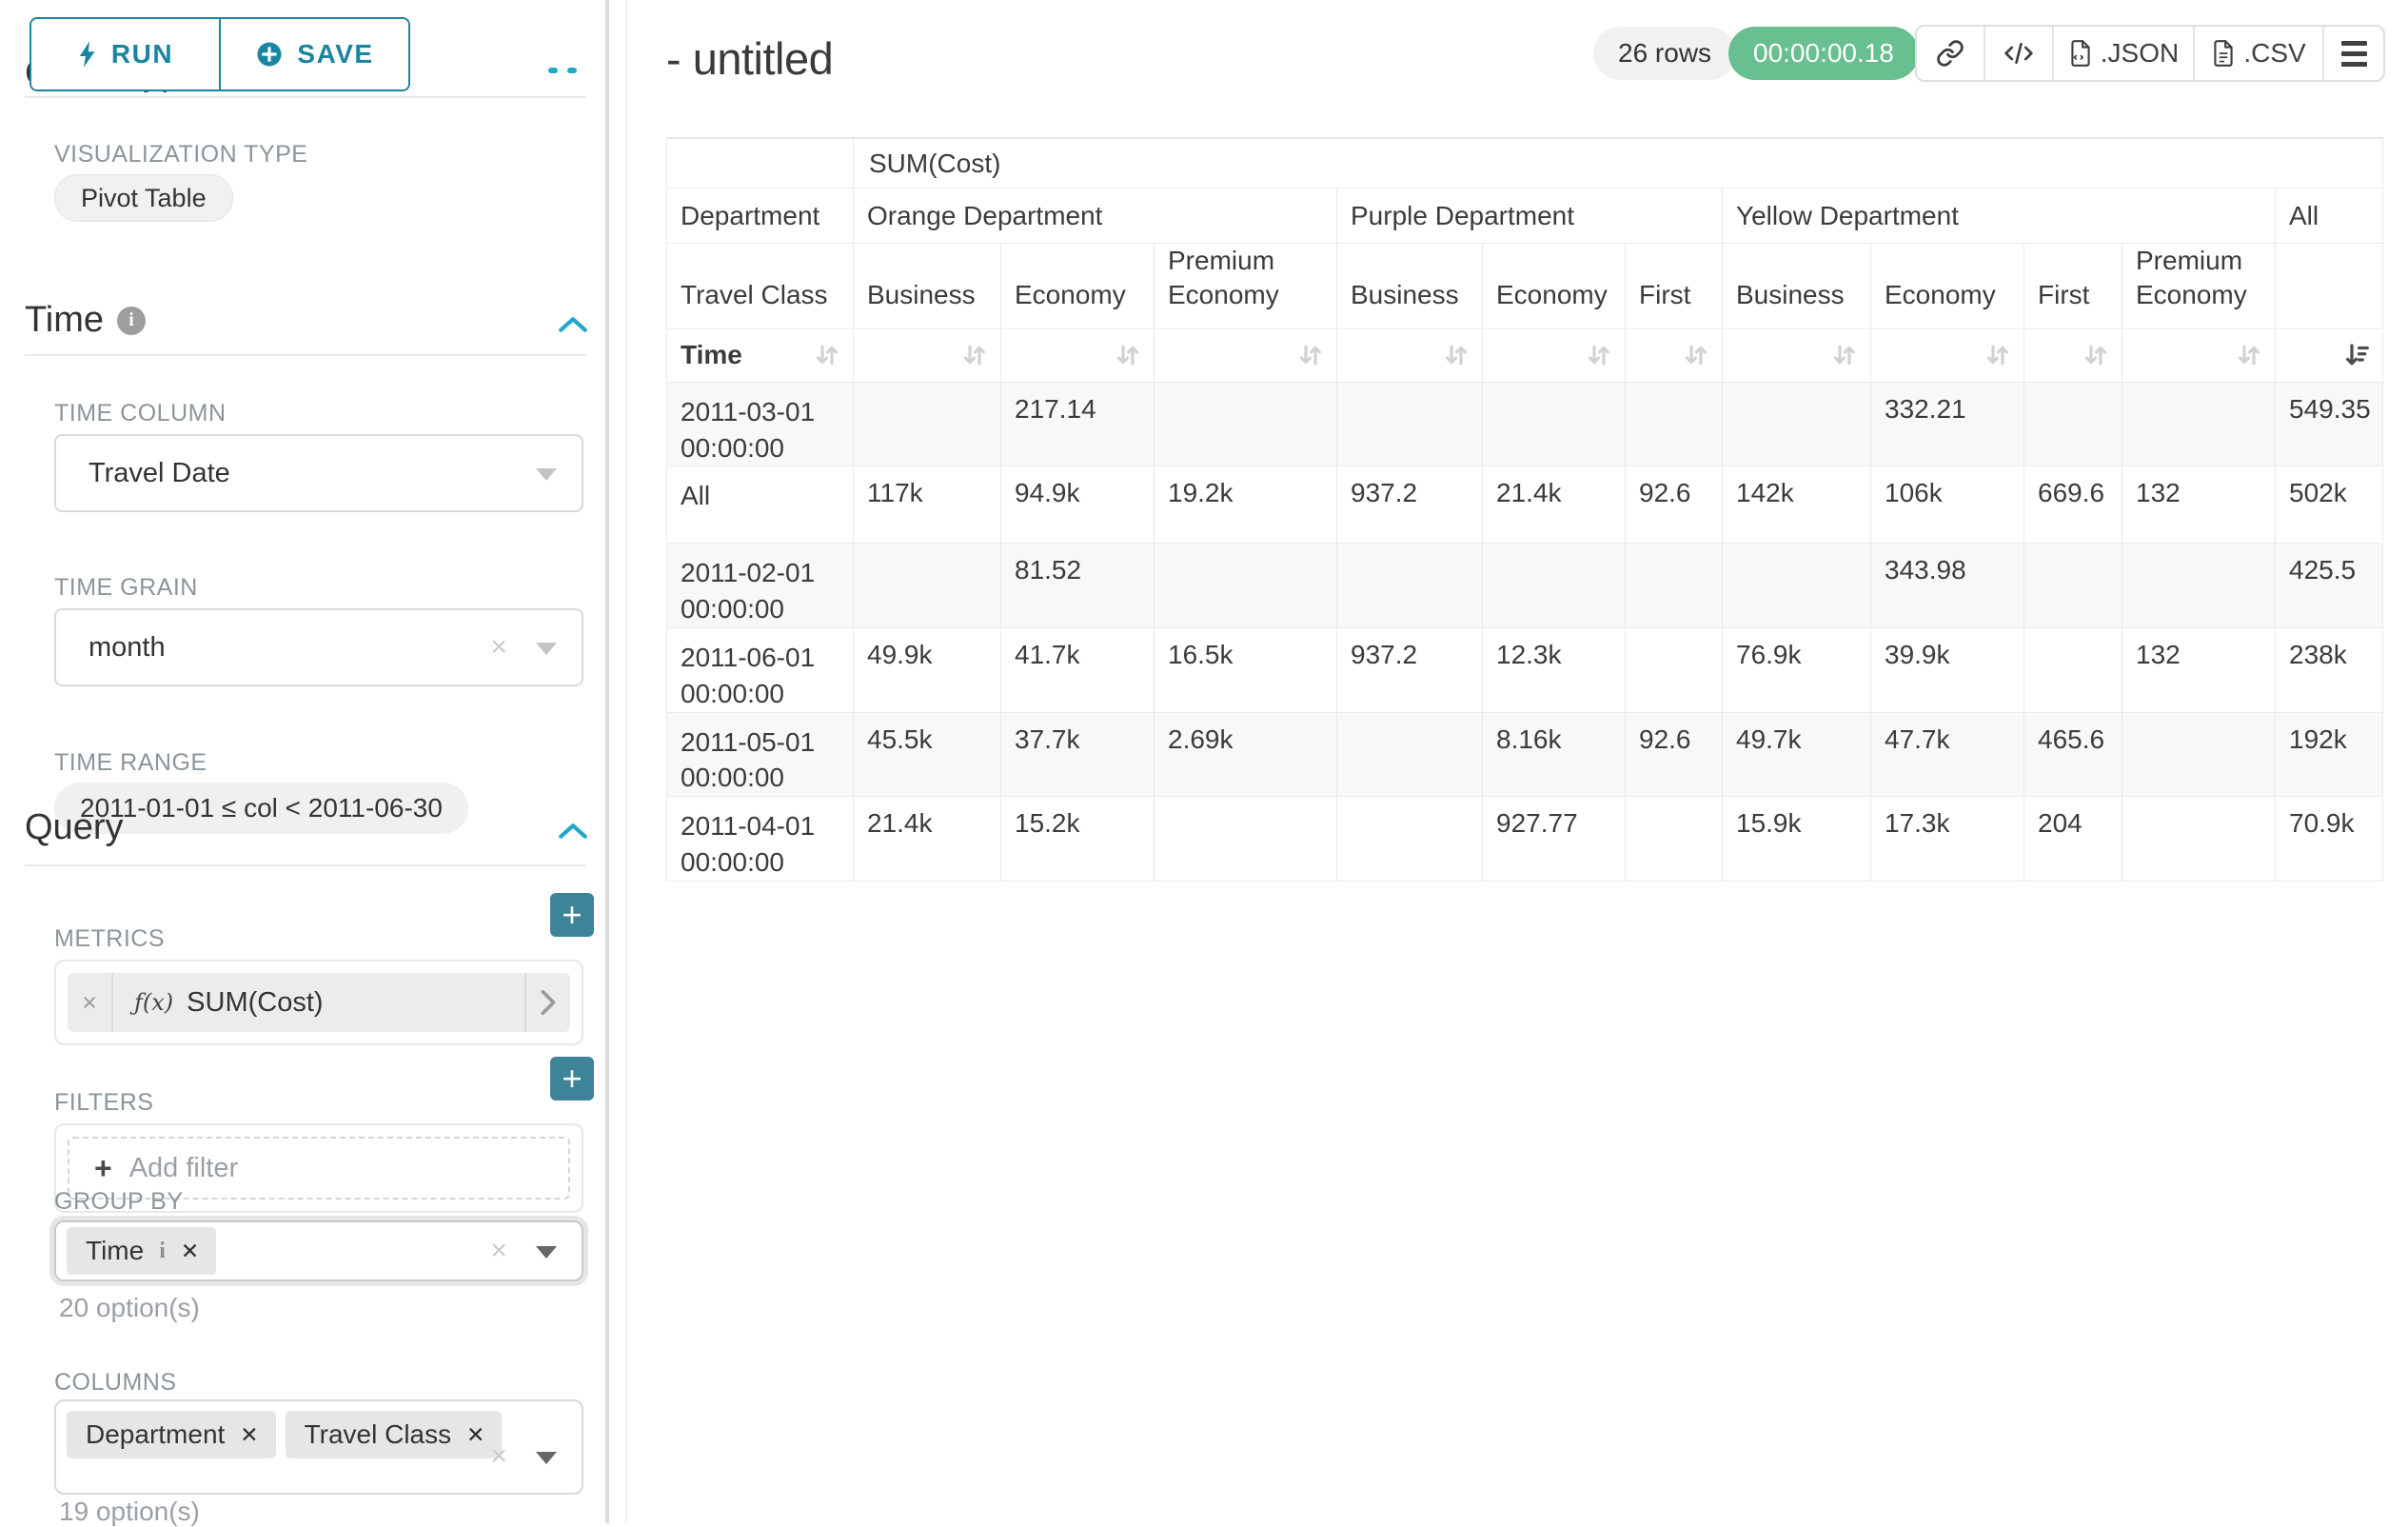 The width and height of the screenshot is (2408, 1527). What do you see at coordinates (318, 1250) in the screenshot?
I see `group-by-select: Time i ✕ ×` at bounding box center [318, 1250].